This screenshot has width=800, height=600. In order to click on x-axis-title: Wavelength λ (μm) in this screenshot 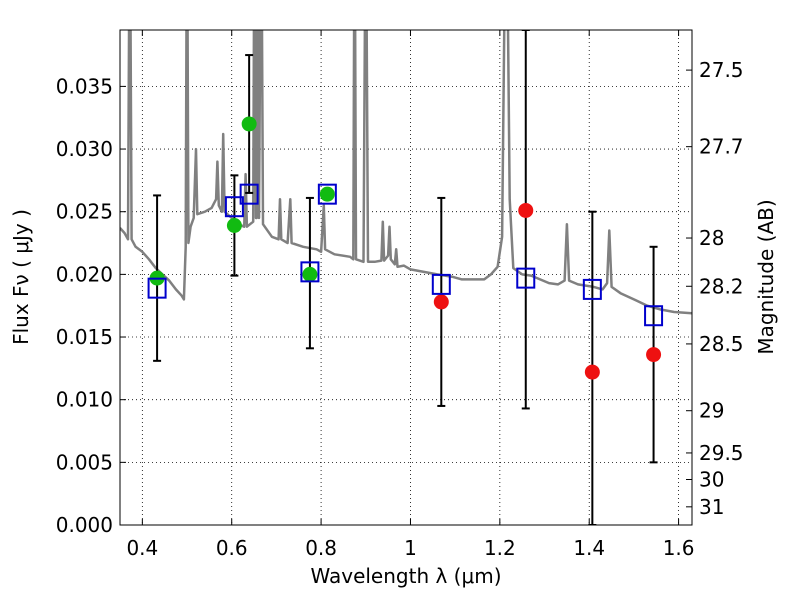, I will do `click(405, 576)`.